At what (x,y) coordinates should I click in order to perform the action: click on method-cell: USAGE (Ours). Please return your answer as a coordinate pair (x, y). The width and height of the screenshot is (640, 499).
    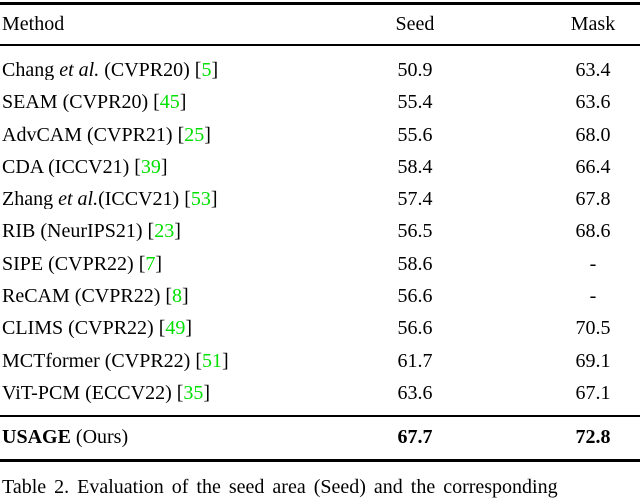
    Looking at the image, I should click on (170, 437).